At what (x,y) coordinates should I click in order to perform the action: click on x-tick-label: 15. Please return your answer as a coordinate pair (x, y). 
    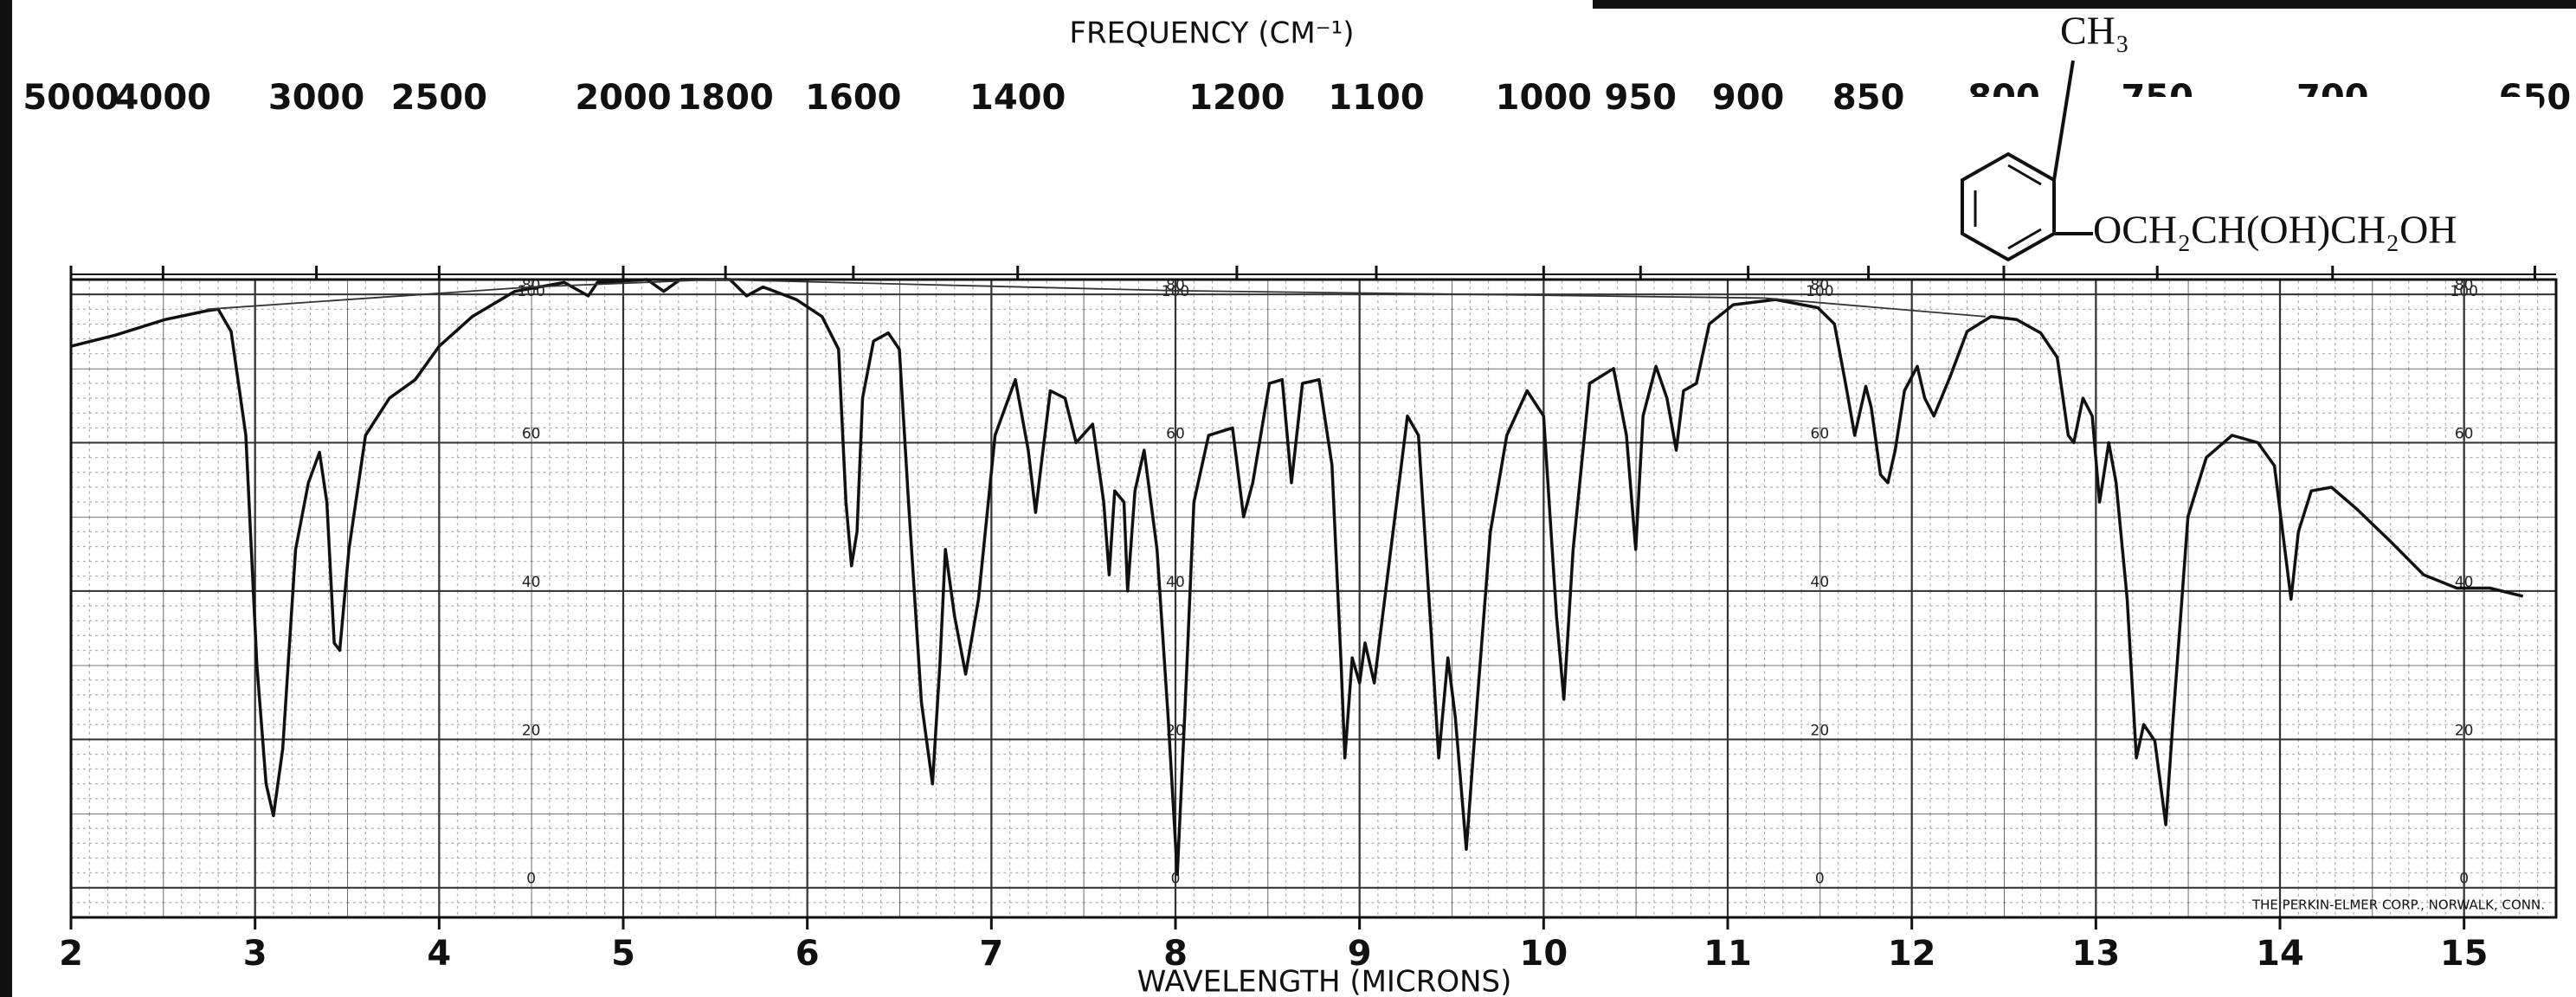
    Looking at the image, I should click on (2464, 954).